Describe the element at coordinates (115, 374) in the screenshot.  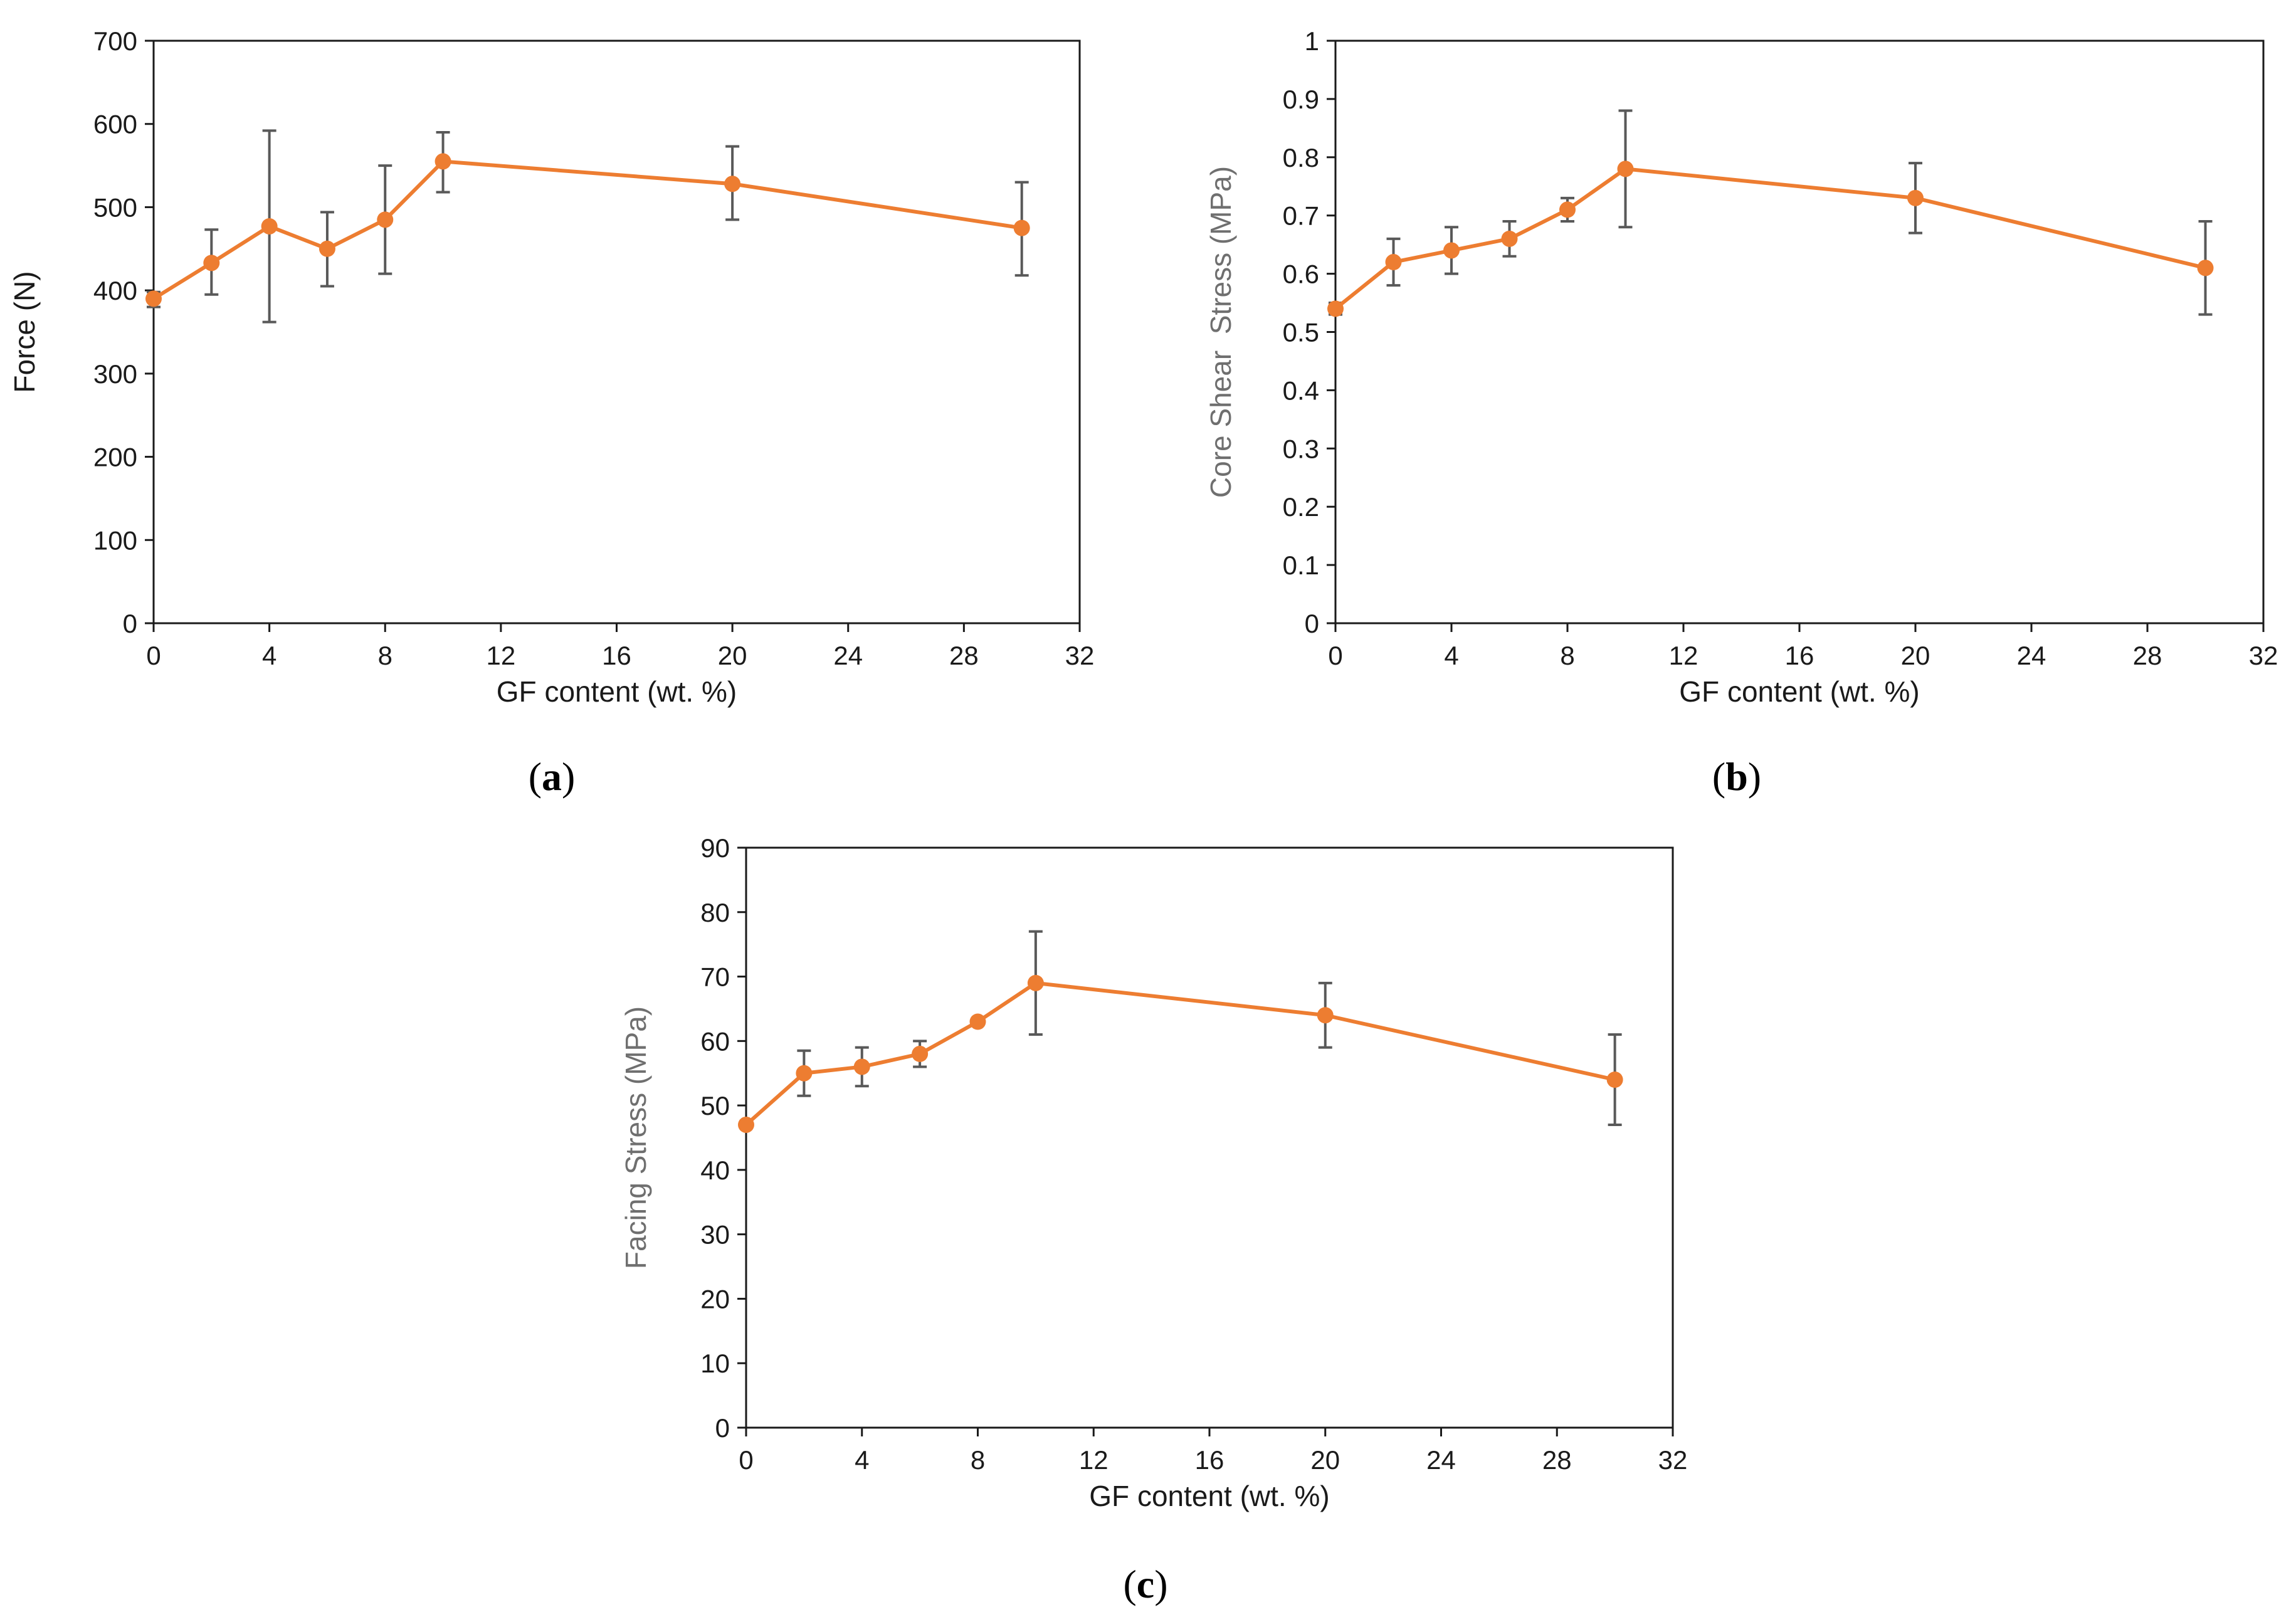
I see `y-tick-label: 300` at that location.